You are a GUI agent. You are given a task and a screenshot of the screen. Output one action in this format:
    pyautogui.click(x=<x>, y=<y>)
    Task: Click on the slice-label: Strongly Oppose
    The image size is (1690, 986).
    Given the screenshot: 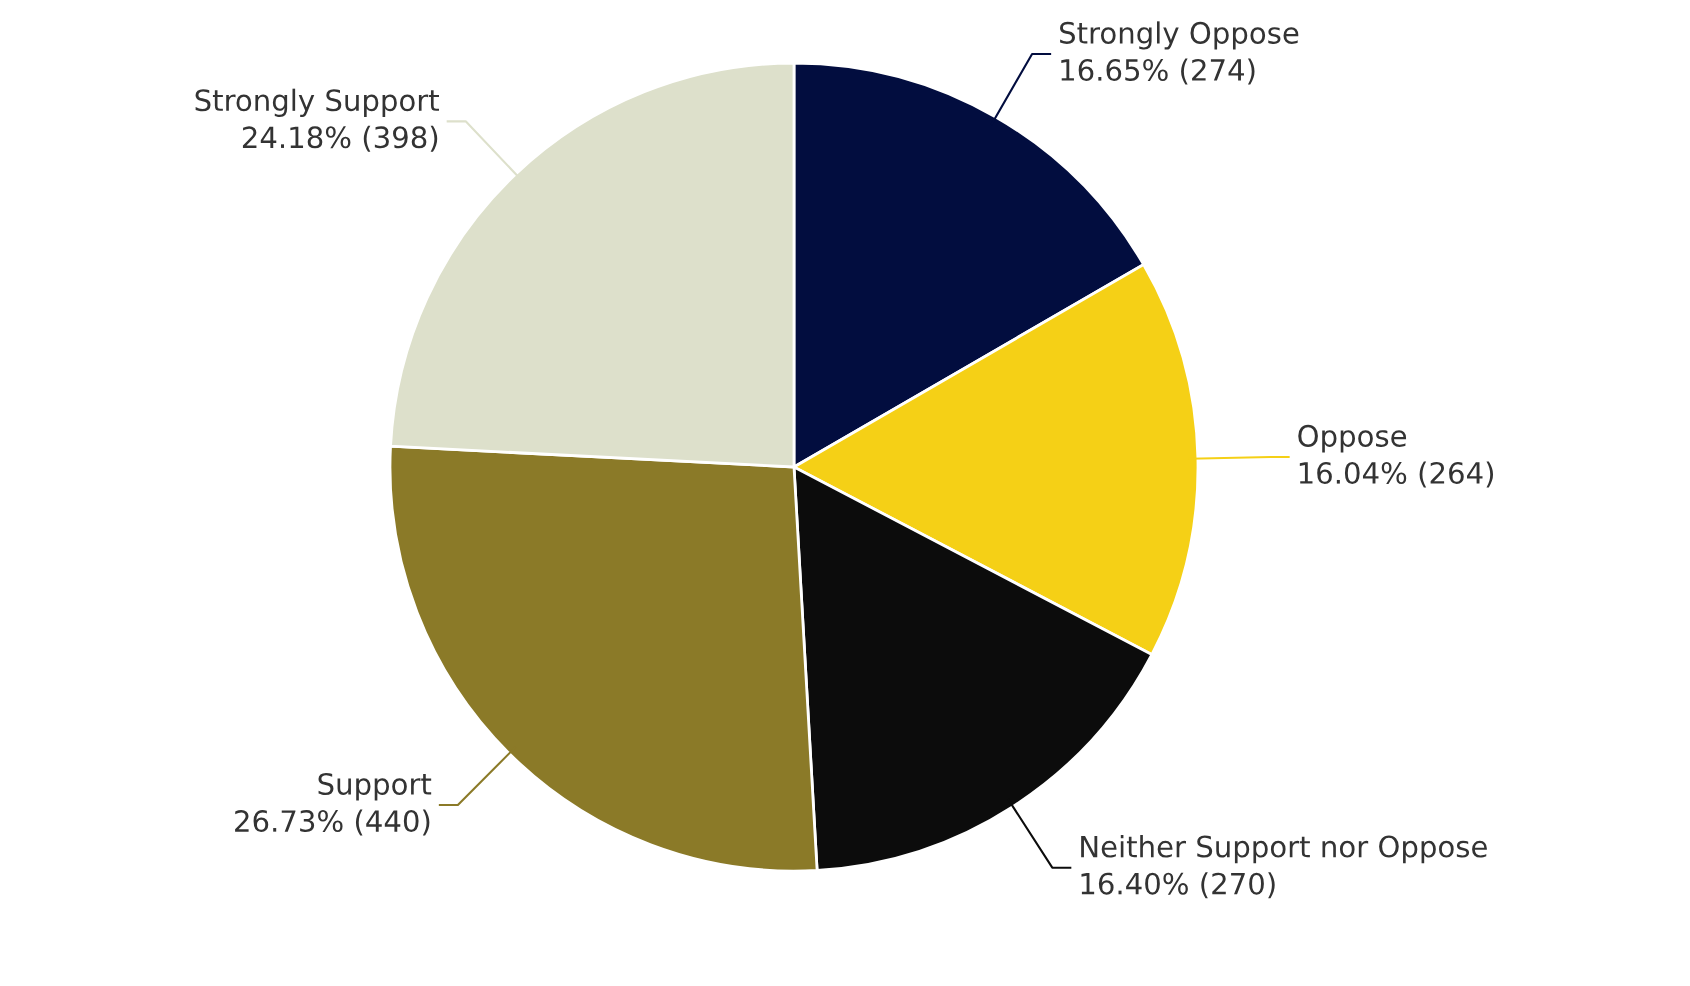 What is the action you would take?
    pyautogui.click(x=1179, y=35)
    